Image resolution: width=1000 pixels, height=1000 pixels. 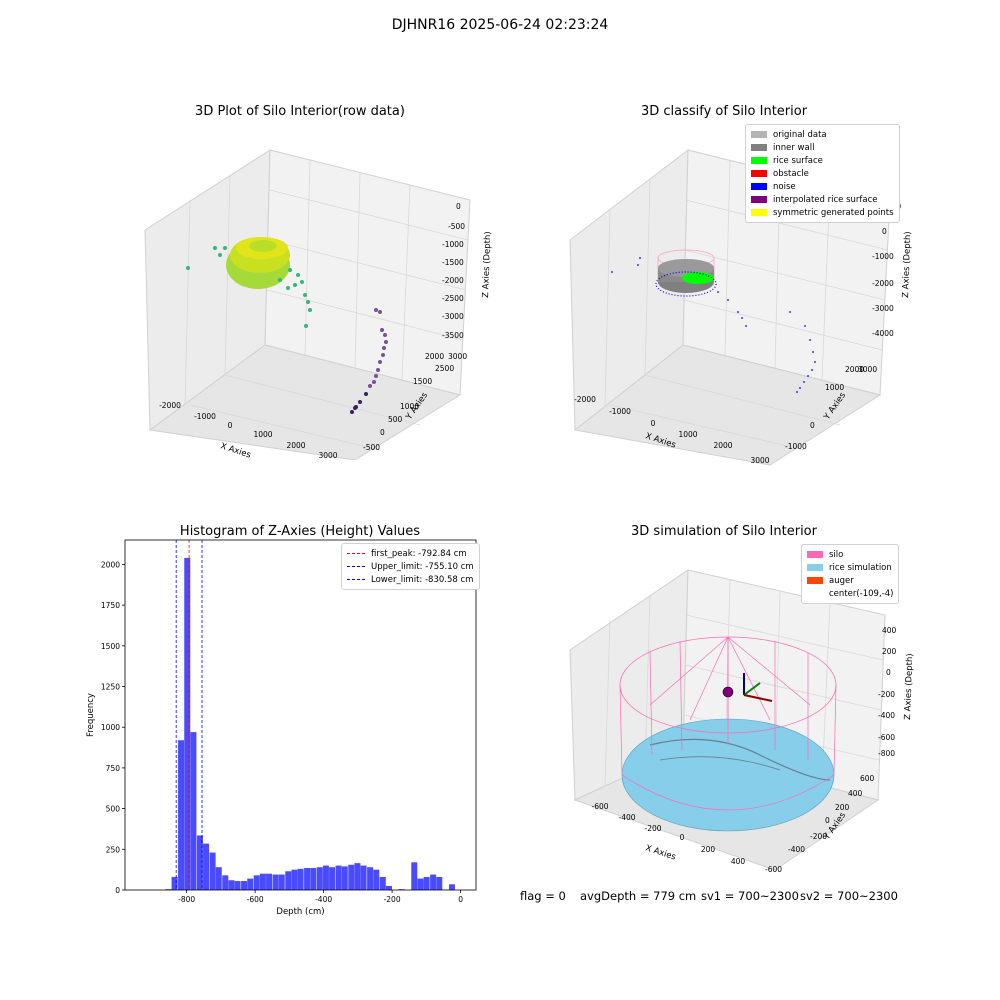 What do you see at coordinates (738, 861) in the screenshot?
I see `sim-xtick: 400` at bounding box center [738, 861].